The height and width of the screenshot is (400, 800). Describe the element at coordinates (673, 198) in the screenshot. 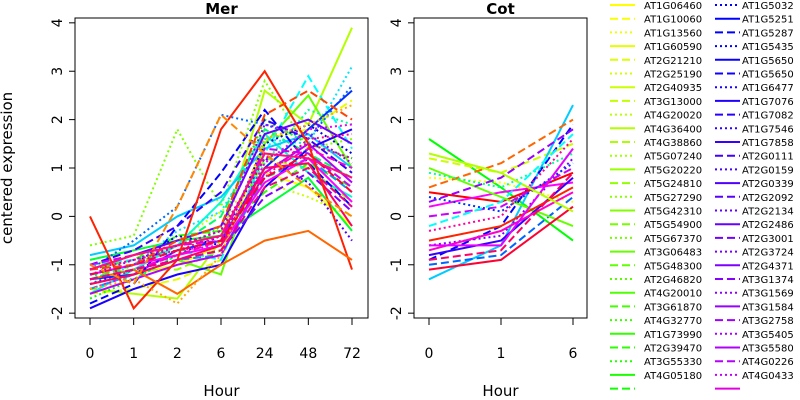

I see `legend-label: AT5G27290` at that location.